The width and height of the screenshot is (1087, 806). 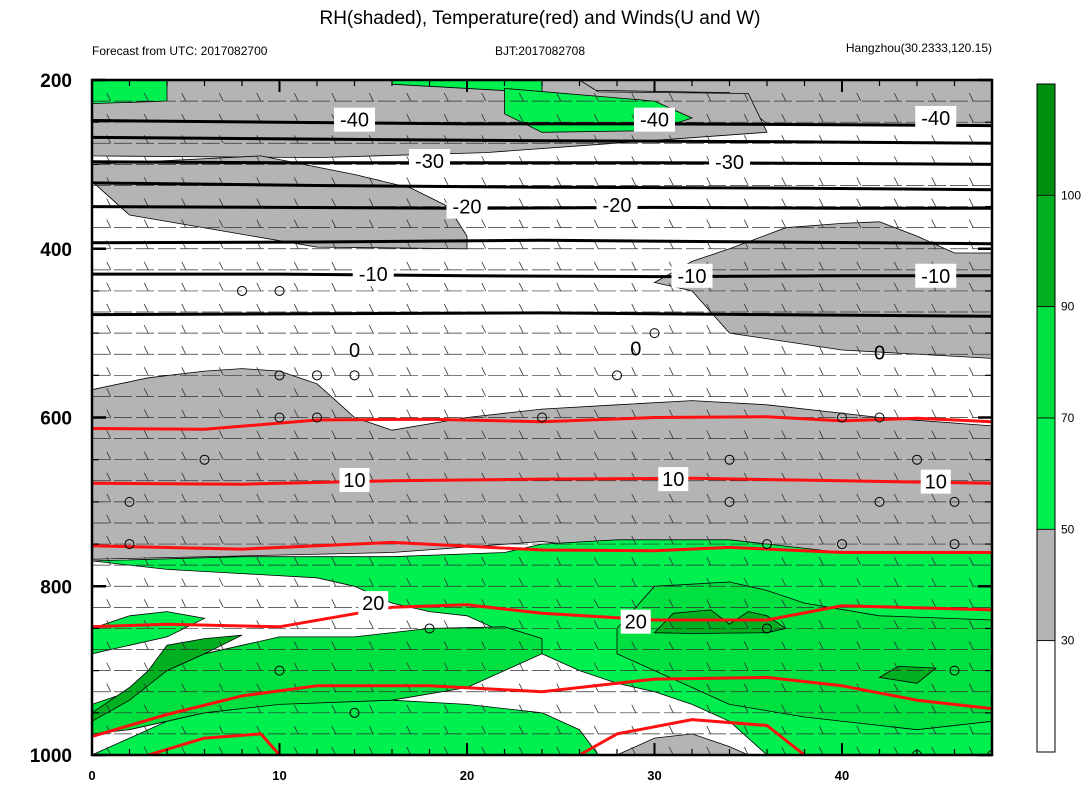 What do you see at coordinates (919, 48) in the screenshot?
I see `location-subtitle: Hangzhou(30.2333,120.15)` at bounding box center [919, 48].